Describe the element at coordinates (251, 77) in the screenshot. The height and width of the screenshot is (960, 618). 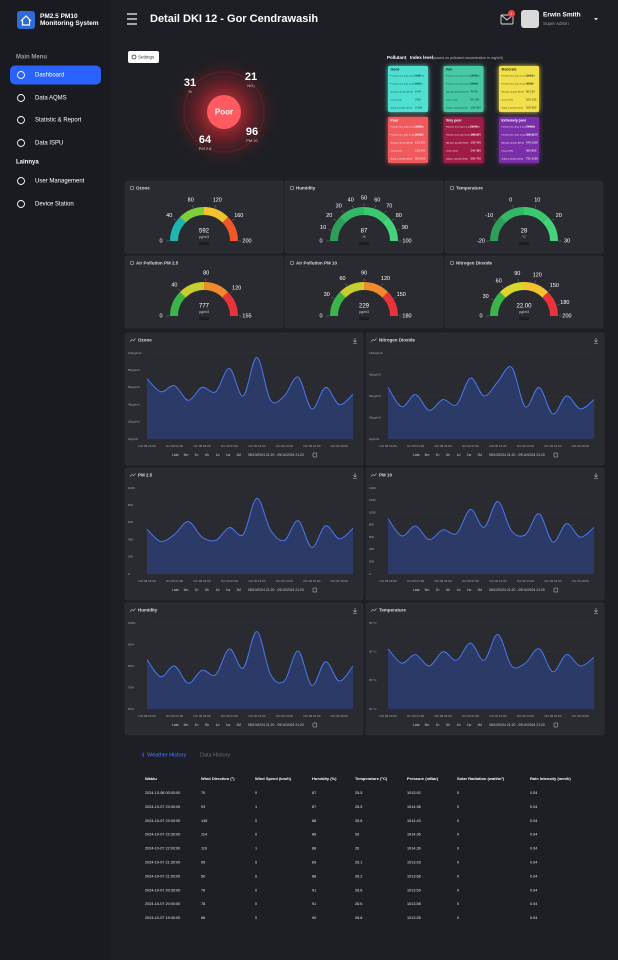
I see `reading-value: 21` at that location.